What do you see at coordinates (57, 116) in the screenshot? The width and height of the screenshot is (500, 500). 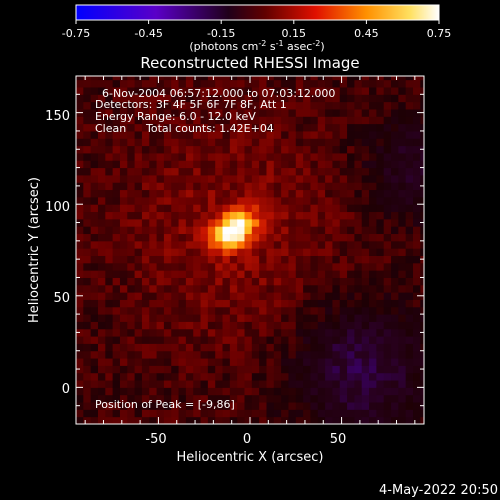 I see `y-tick-label: 150` at bounding box center [57, 116].